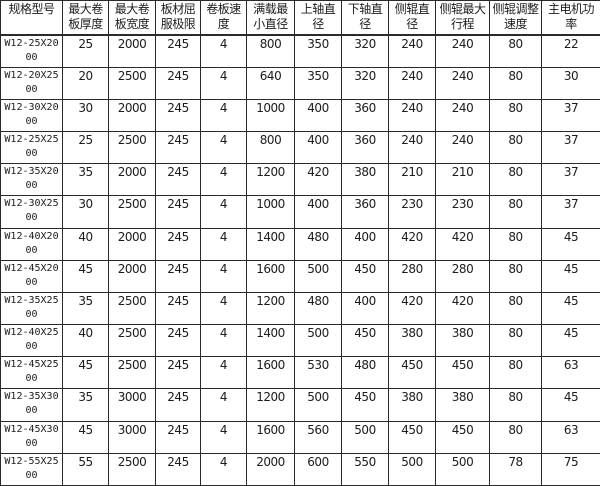 The height and width of the screenshot is (486, 600). I want to click on table-row: W12-25X2500 25 2500 245 4 800 400 360 240 240 80 37, so click(300, 148).